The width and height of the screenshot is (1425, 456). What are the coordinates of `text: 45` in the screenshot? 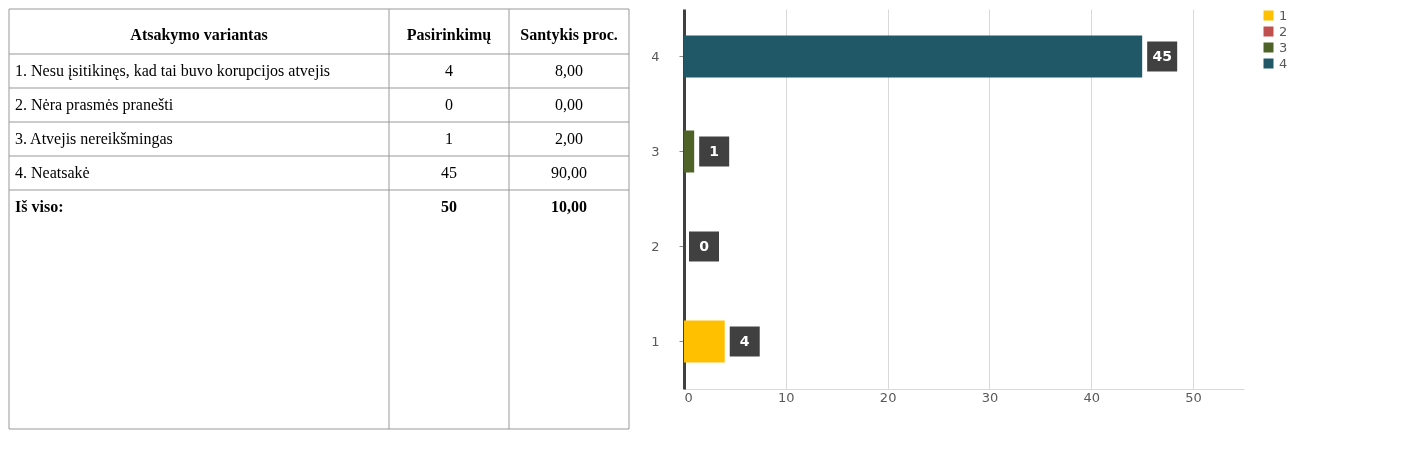 It's located at (449, 172).